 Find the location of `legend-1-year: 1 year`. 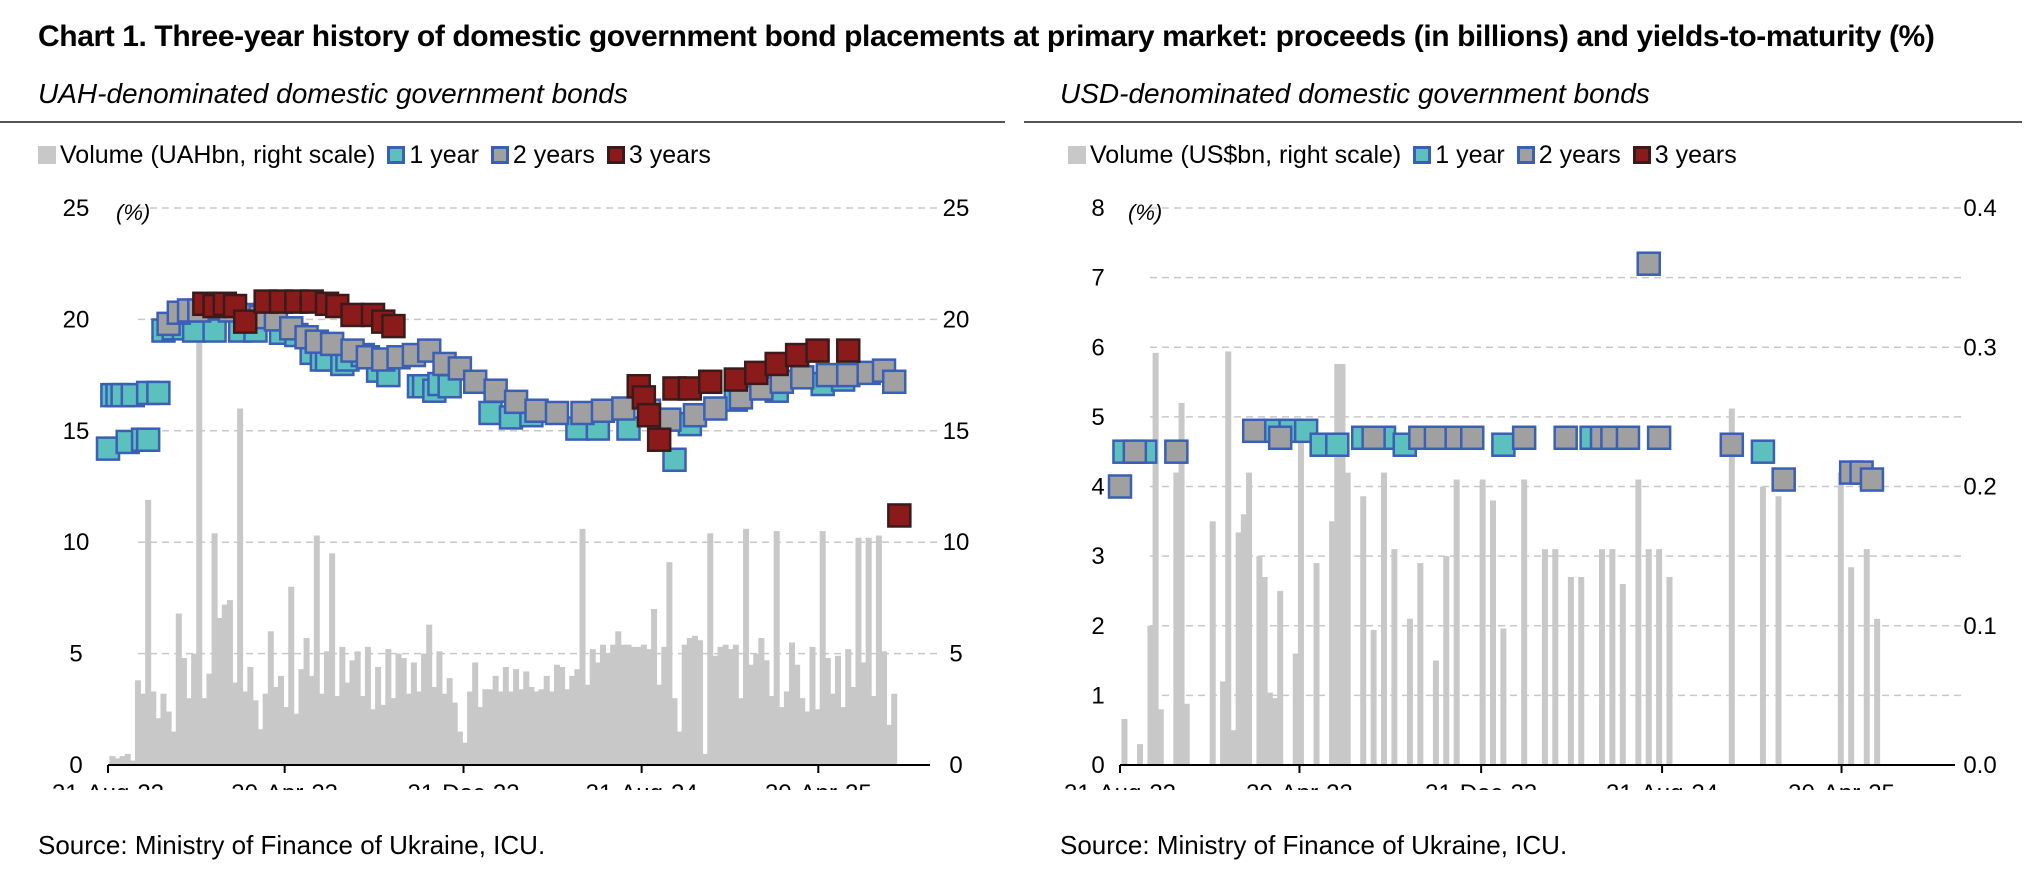

legend-1-year: 1 year is located at coordinates (433, 155).